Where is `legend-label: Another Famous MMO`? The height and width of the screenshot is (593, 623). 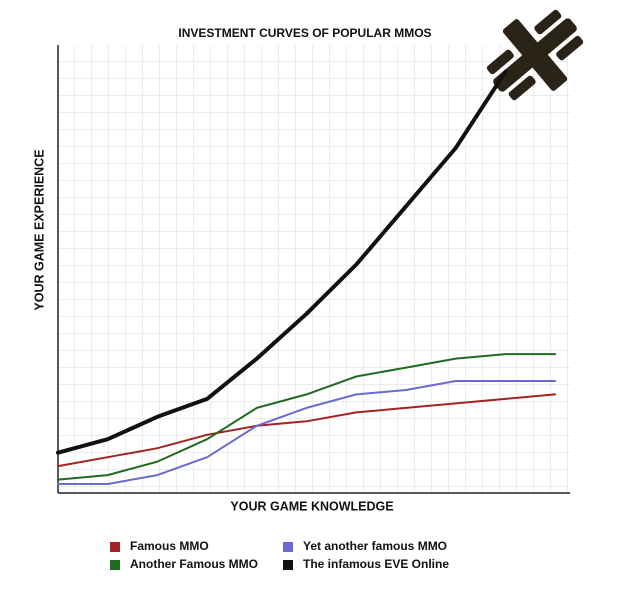
legend-label: Another Famous MMO is located at coordinates (194, 564).